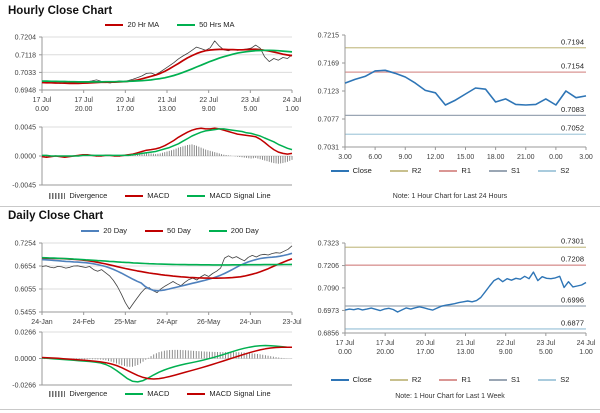 The height and width of the screenshot is (413, 600). I want to click on legend-item-50-hrs-ma: 50 Hrs MA, so click(206, 24).